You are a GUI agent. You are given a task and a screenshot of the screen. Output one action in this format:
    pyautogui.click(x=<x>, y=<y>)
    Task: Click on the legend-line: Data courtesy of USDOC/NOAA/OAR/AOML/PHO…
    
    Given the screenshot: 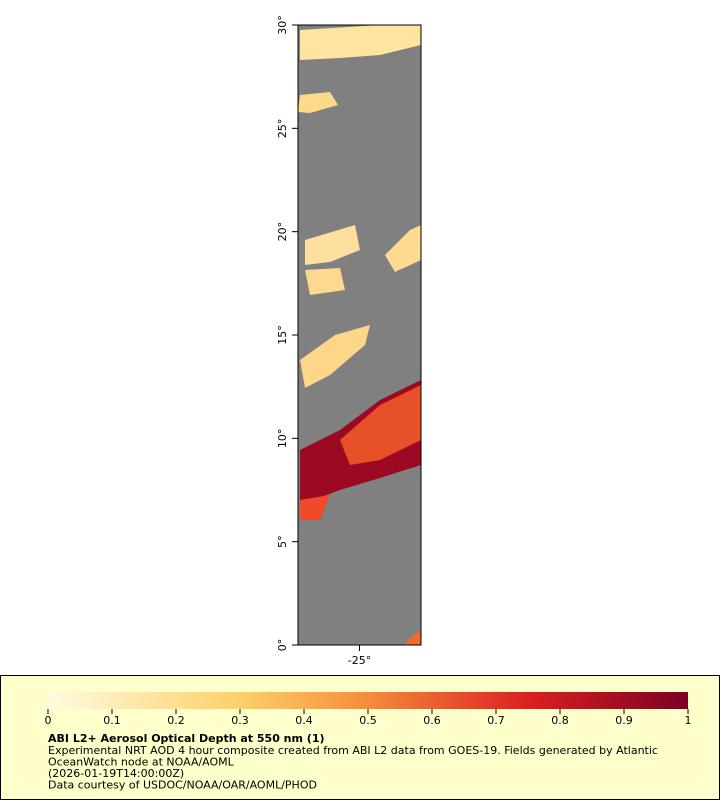 What is the action you would take?
    pyautogui.click(x=182, y=785)
    